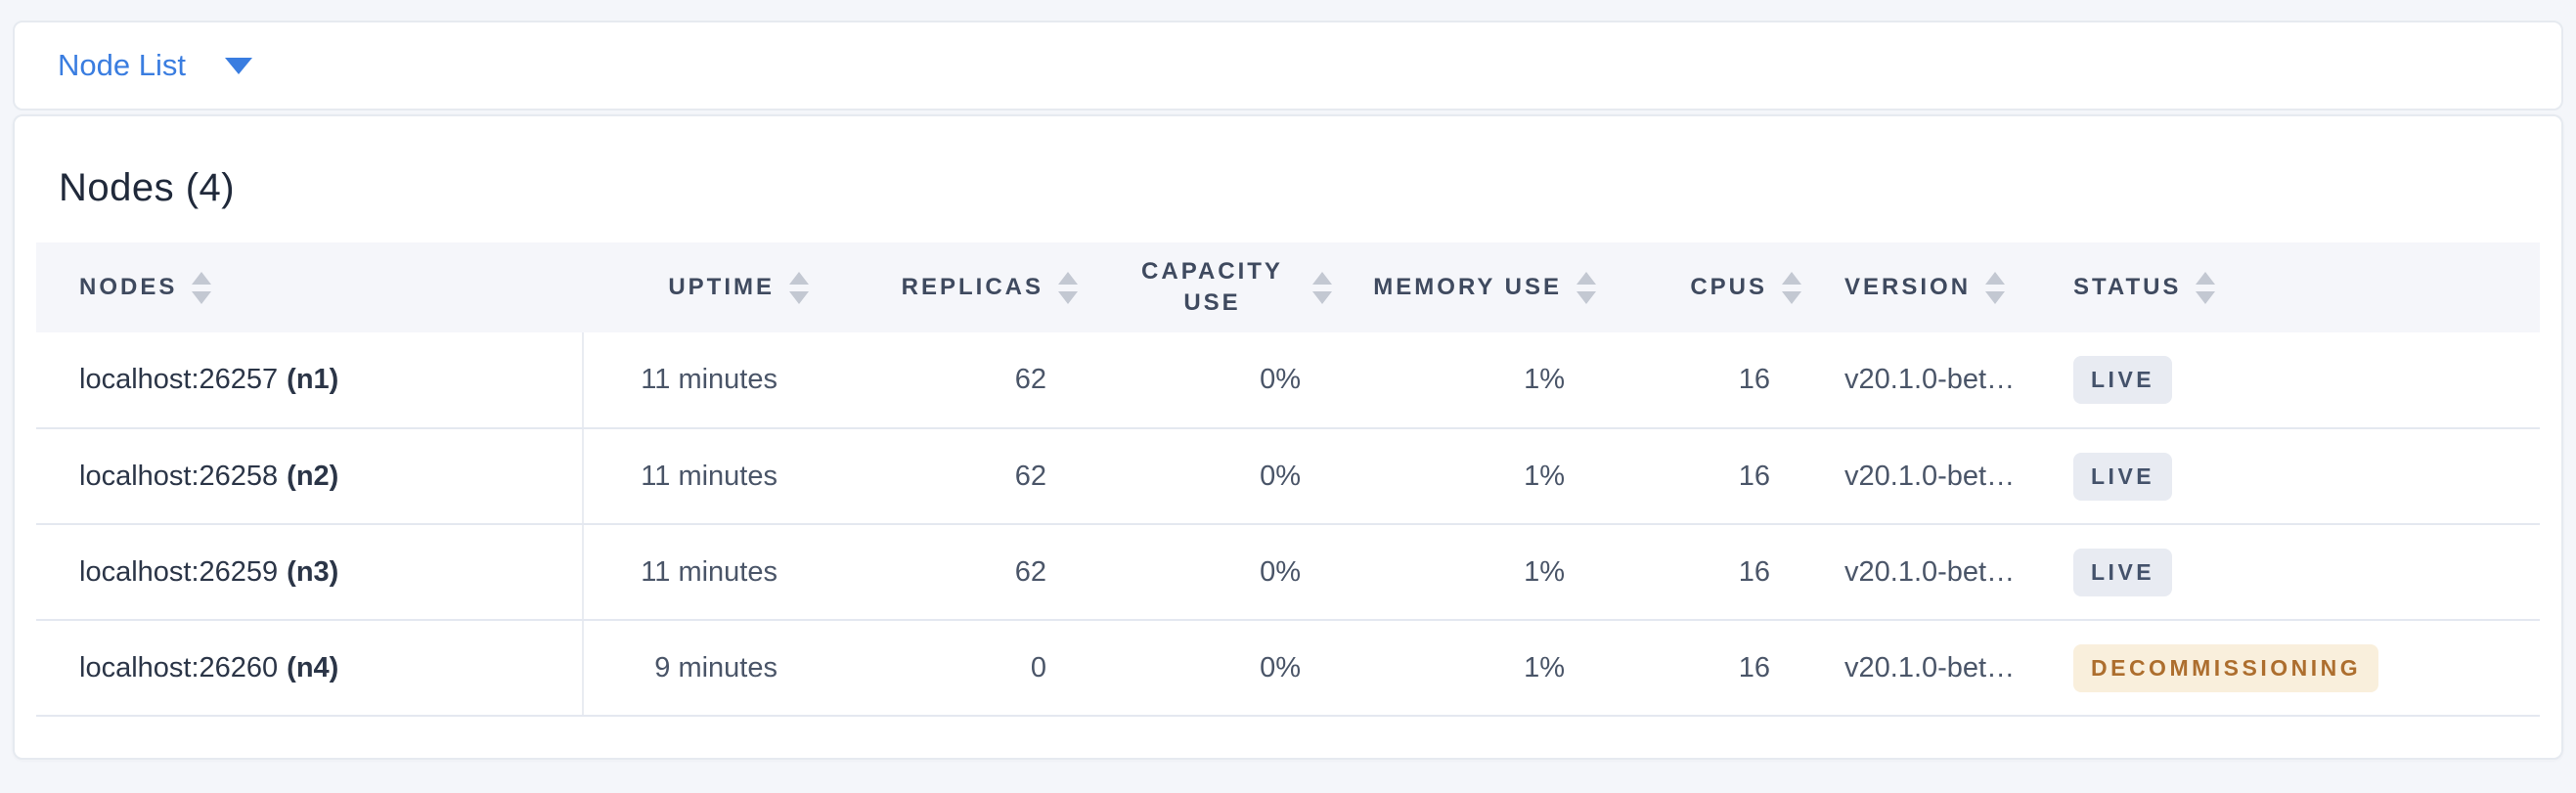  What do you see at coordinates (313, 379) in the screenshot?
I see `node-id: (n1)` at bounding box center [313, 379].